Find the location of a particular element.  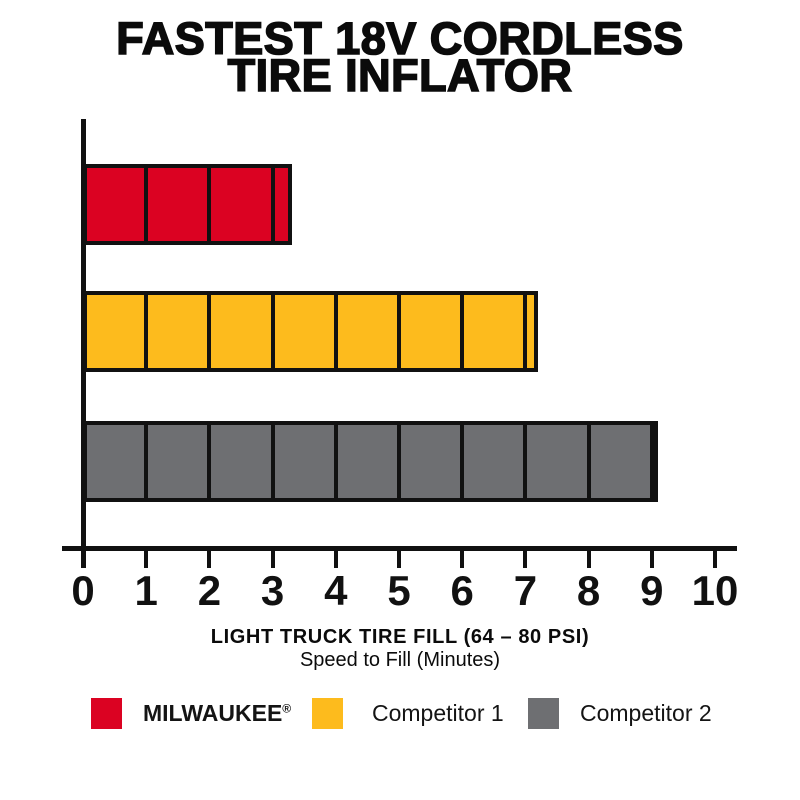

bar-milwaukee is located at coordinates (187, 204).